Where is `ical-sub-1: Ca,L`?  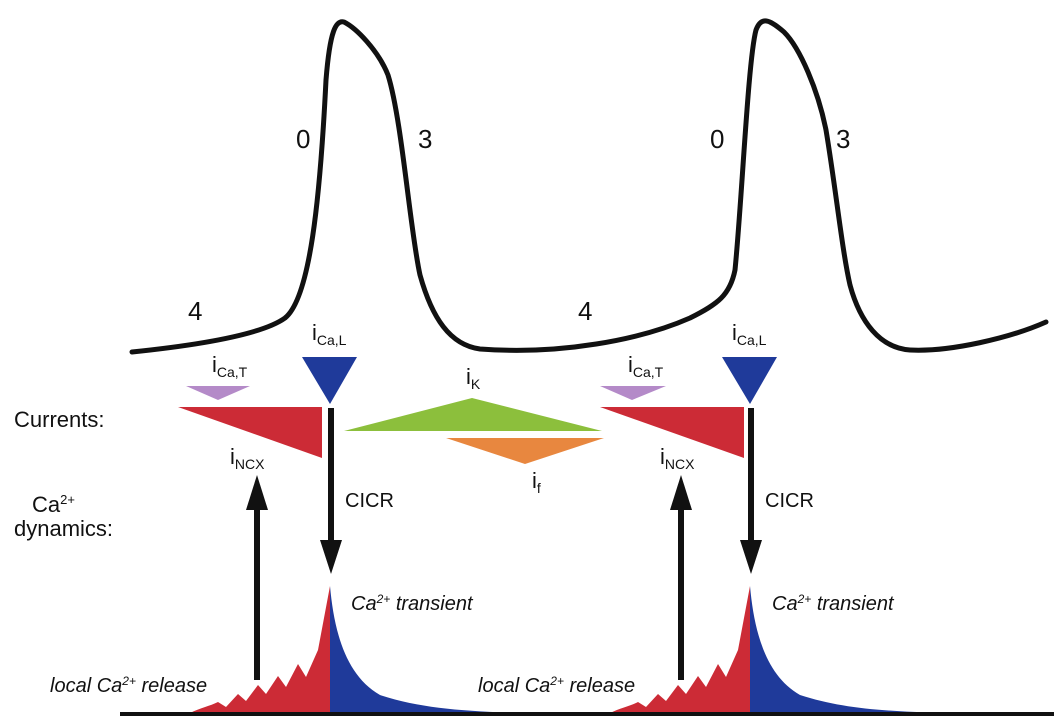 ical-sub-1: Ca,L is located at coordinates (331, 340).